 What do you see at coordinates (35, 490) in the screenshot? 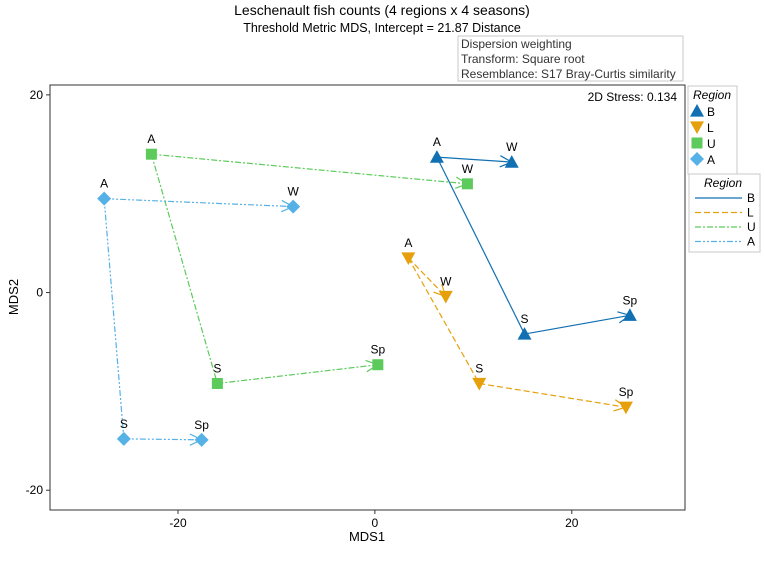
I see `y-tick-label: -20` at bounding box center [35, 490].